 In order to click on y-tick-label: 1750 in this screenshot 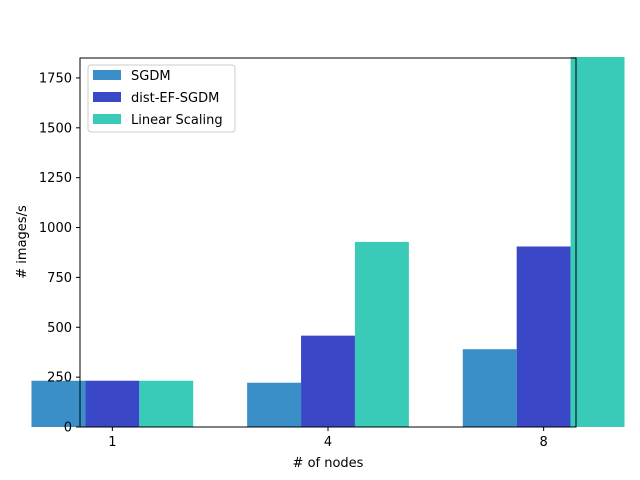, I will do `click(55, 78)`.